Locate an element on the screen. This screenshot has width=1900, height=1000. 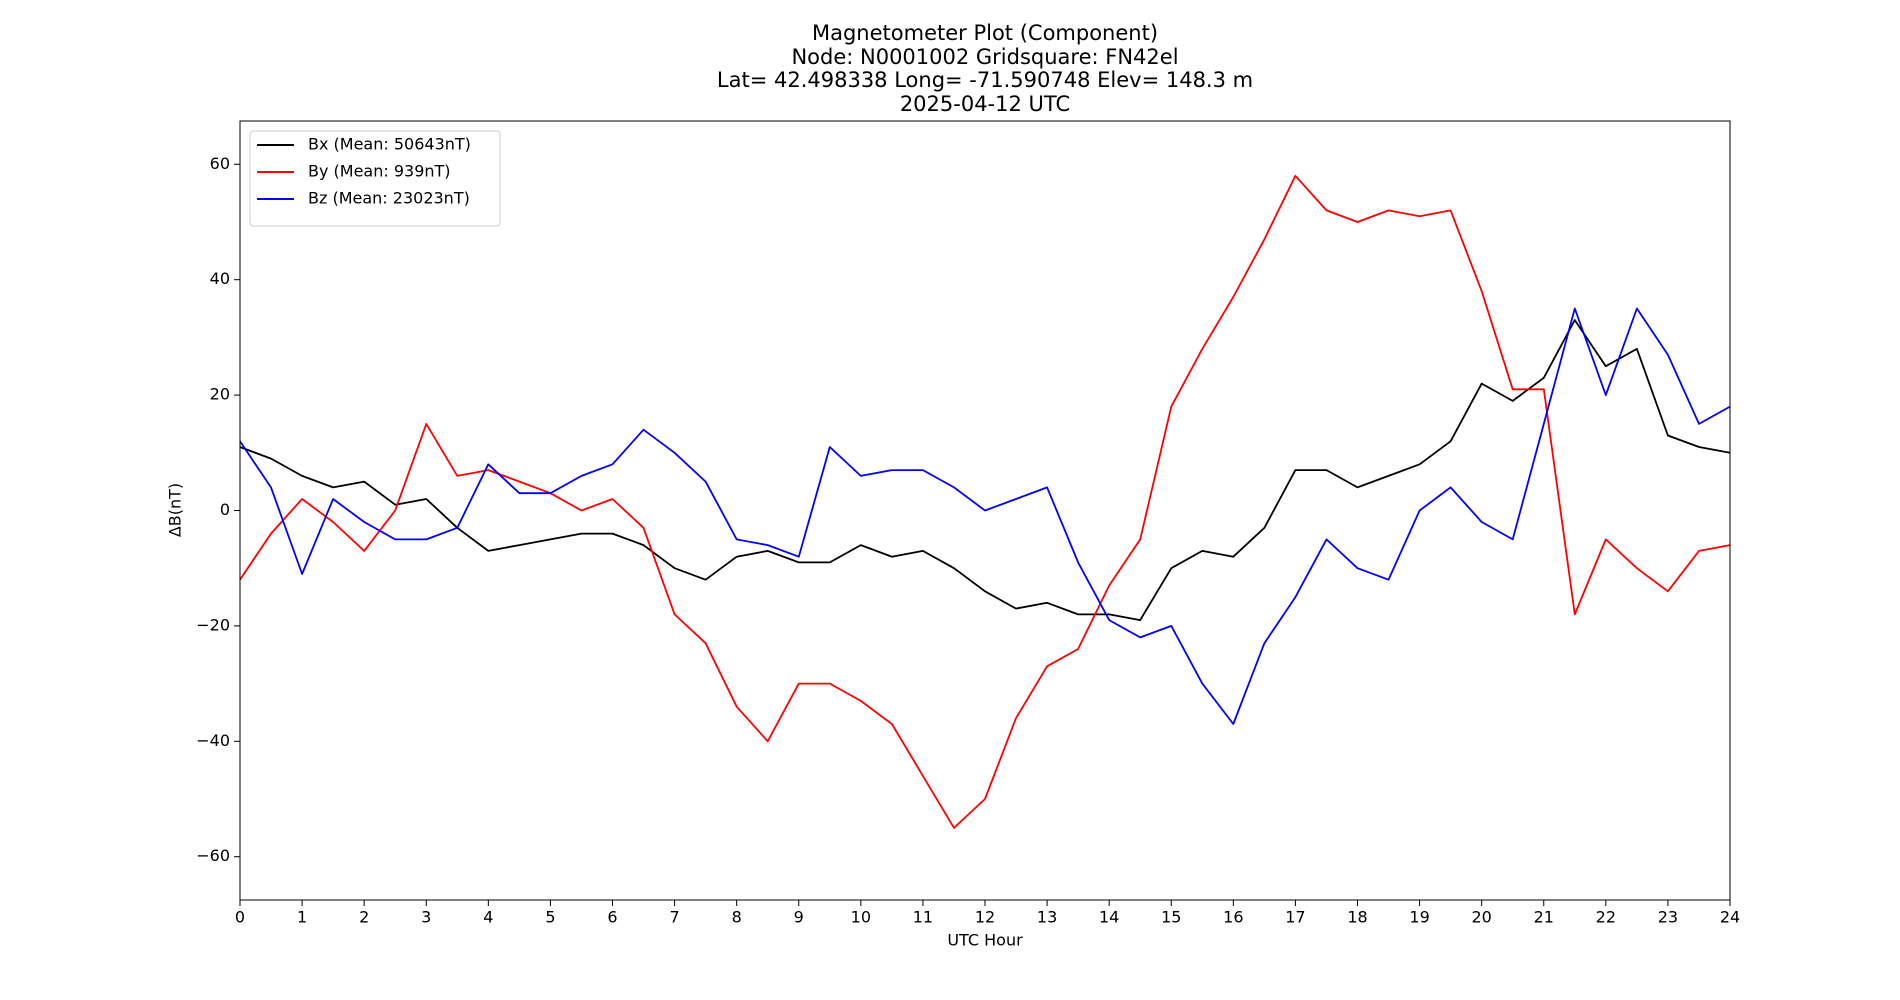
x-tick-label: 22 is located at coordinates (1606, 917).